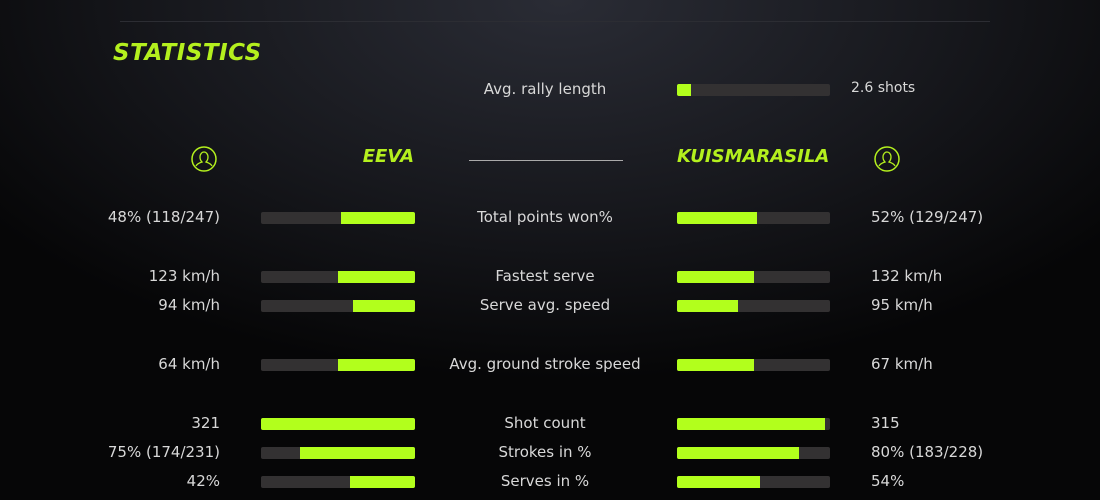 The image size is (1100, 500). I want to click on stat-label: Strokes in %, so click(545, 452).